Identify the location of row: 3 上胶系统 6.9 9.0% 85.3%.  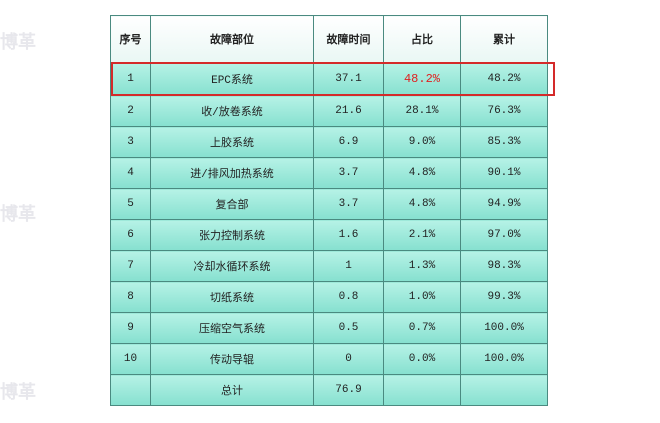
(329, 142).